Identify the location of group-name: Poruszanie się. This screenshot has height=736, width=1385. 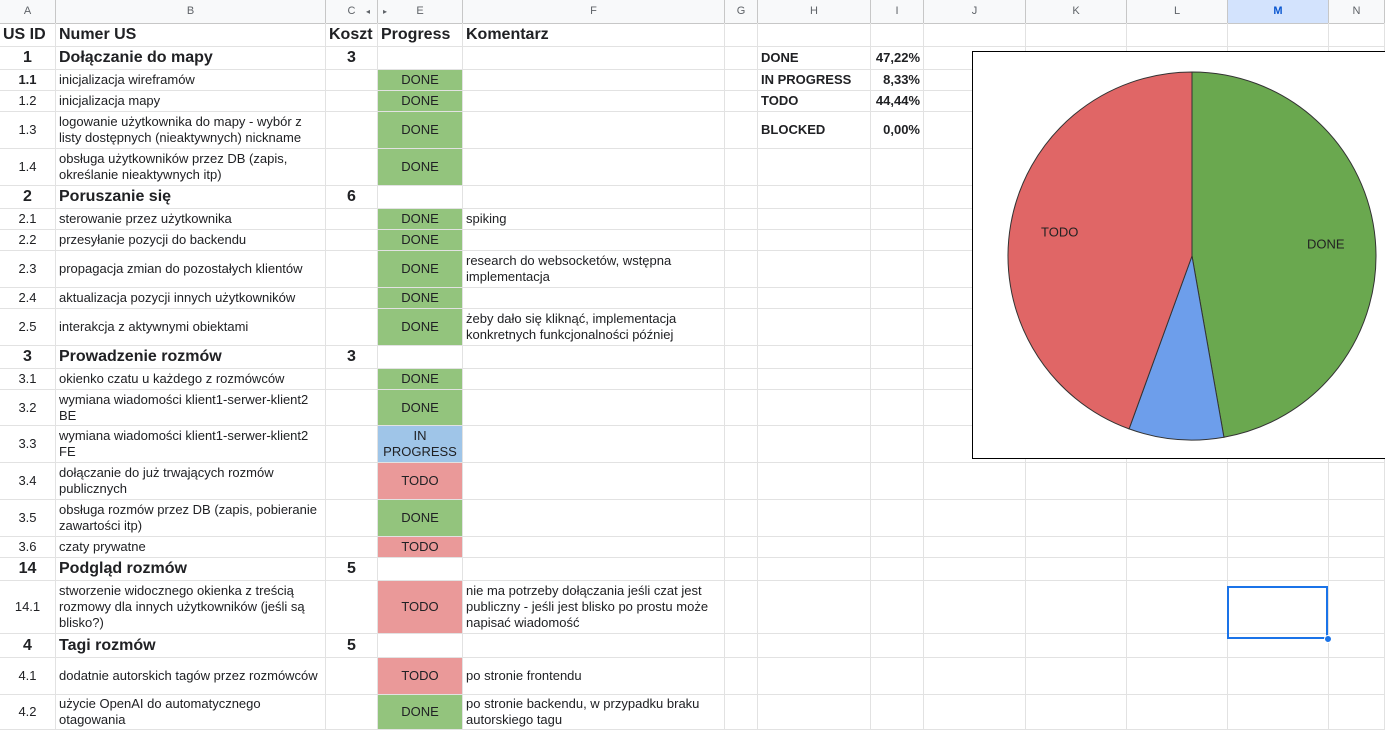
(191, 197).